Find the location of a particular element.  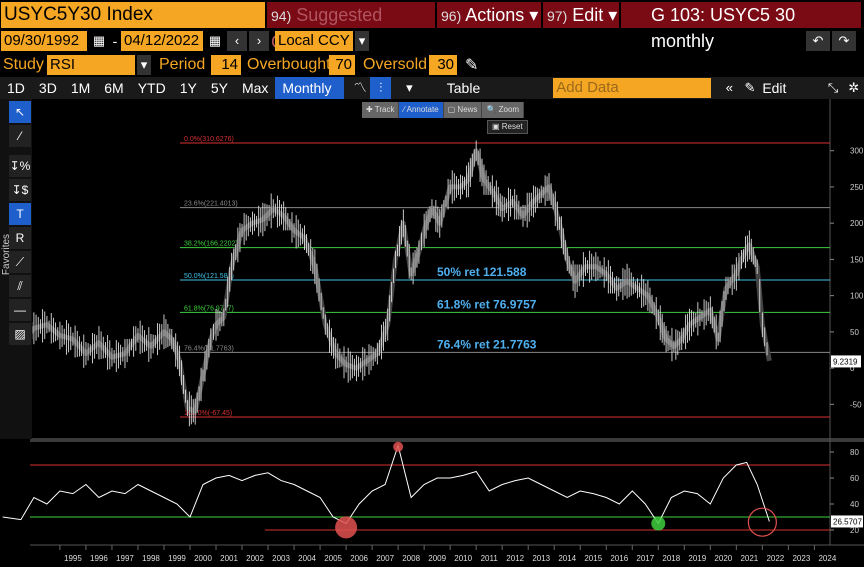

year-label: 2000 is located at coordinates (203, 558).